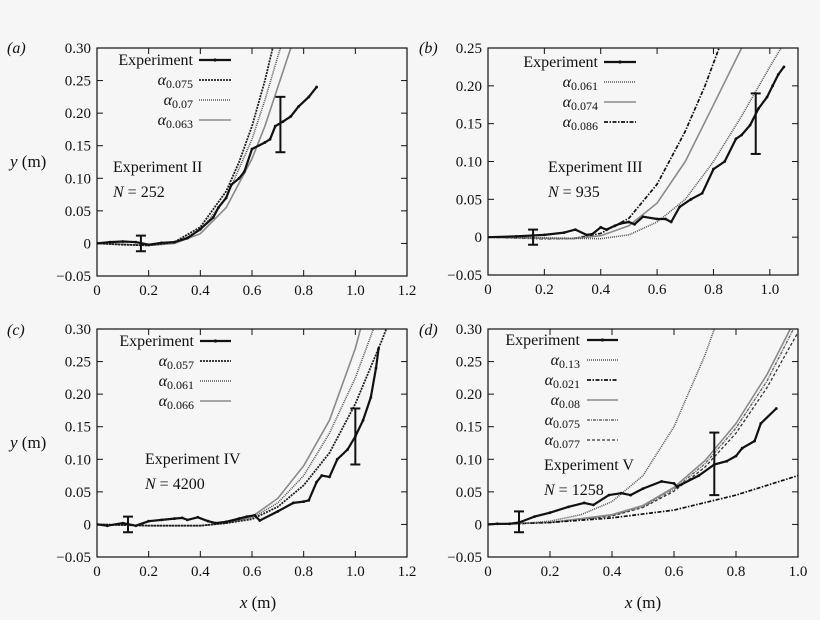  Describe the element at coordinates (565, 361) in the screenshot. I see `legend-label: α0.13` at that location.